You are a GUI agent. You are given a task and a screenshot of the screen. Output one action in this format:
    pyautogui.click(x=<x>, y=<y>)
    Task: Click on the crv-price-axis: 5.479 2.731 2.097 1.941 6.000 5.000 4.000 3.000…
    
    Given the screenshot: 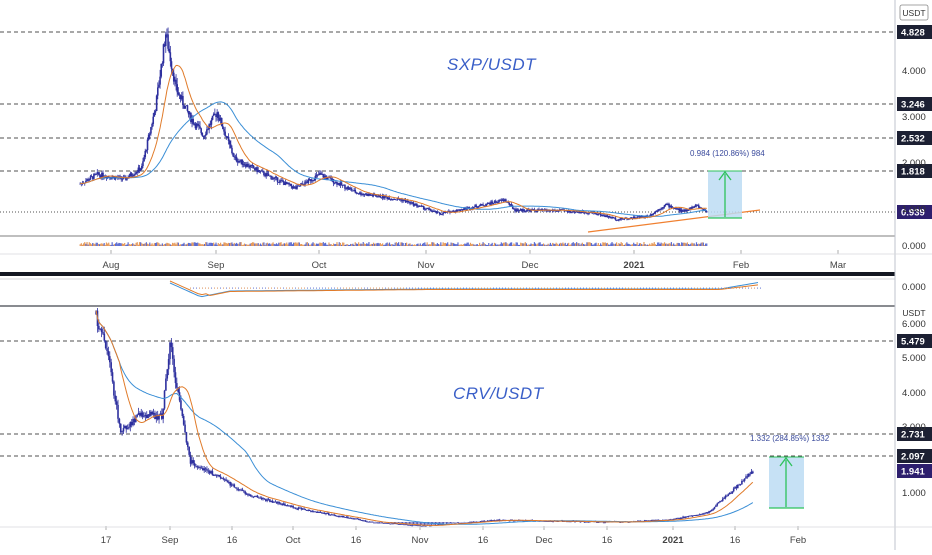 What is the action you would take?
    pyautogui.click(x=914, y=409)
    